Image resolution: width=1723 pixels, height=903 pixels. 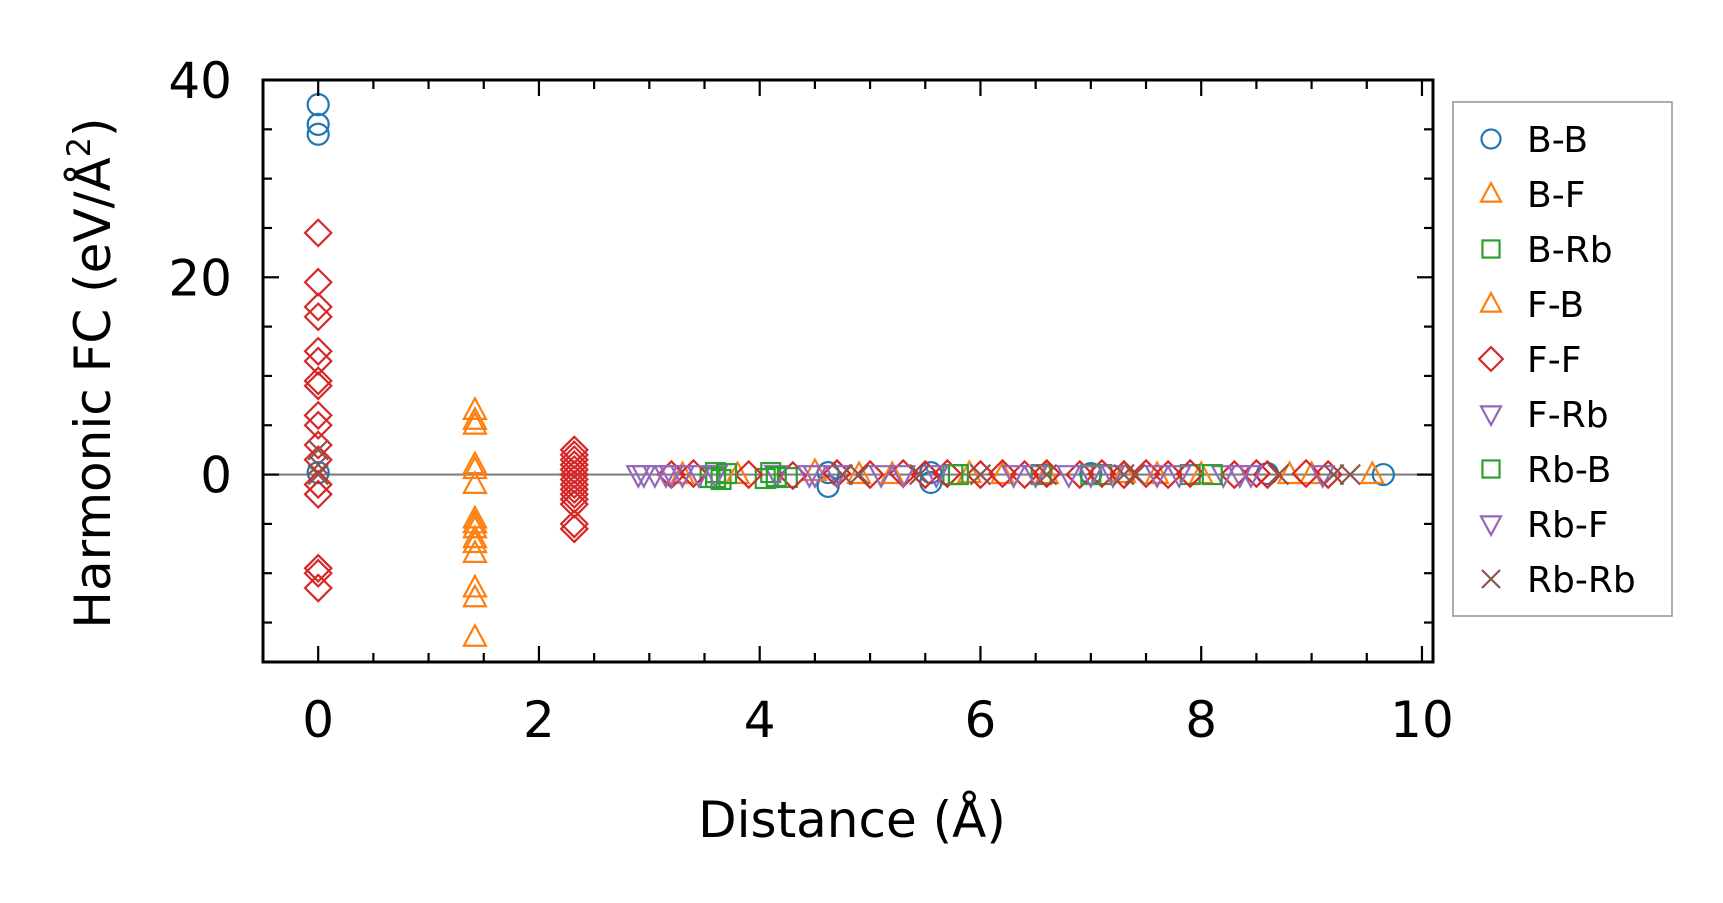 What do you see at coordinates (93, 127) in the screenshot?
I see `y-axis-label-close: )` at bounding box center [93, 127].